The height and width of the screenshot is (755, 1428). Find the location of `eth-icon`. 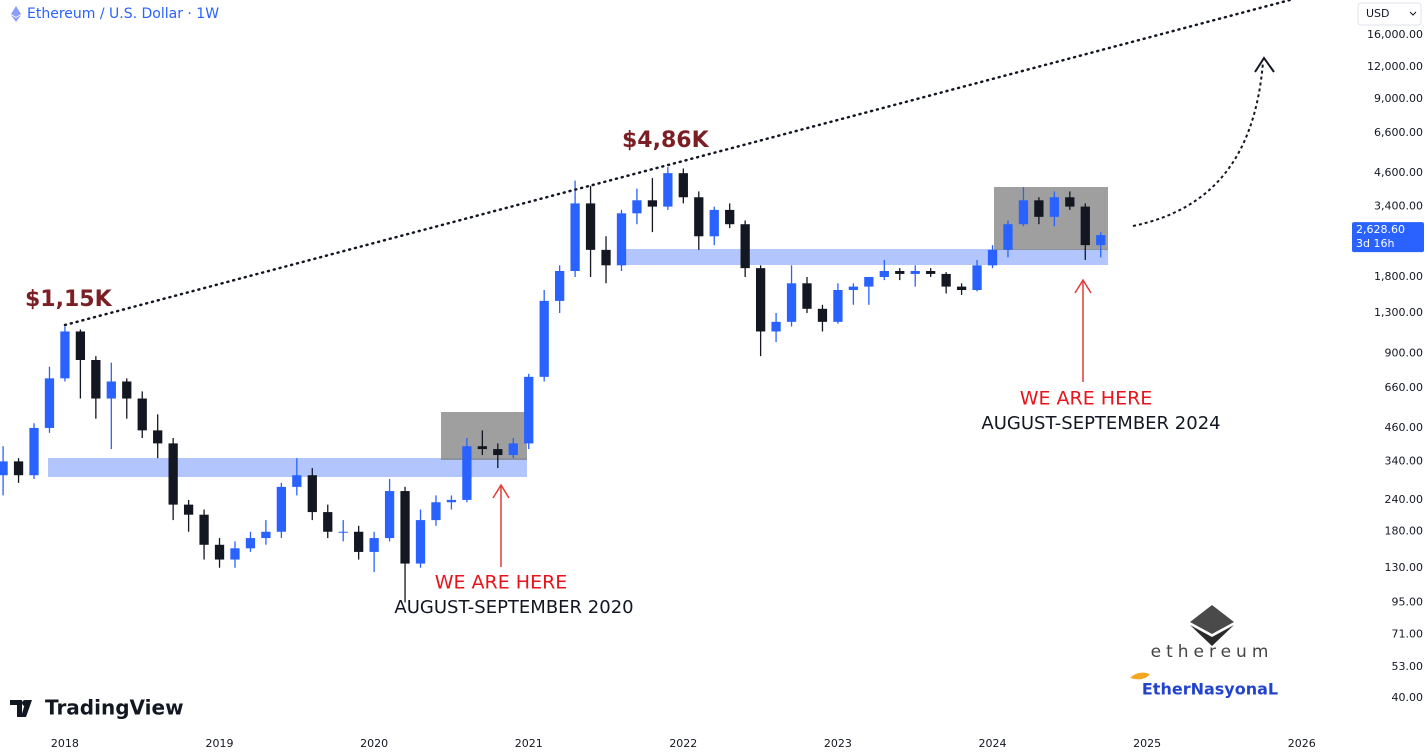

eth-icon is located at coordinates (16, 14).